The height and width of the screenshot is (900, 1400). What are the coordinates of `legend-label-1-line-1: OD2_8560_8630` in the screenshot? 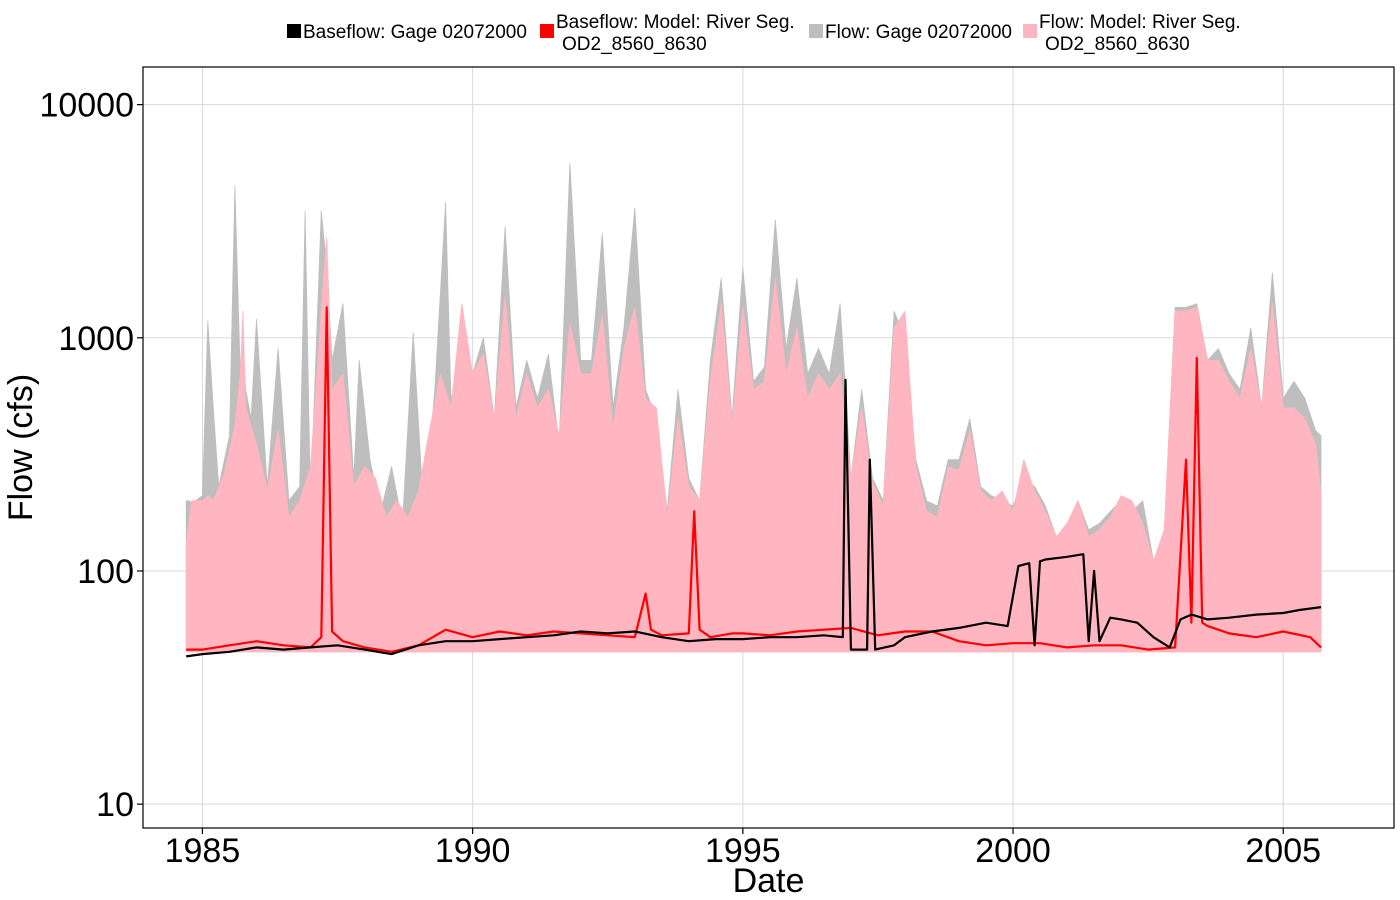 It's located at (634, 44).